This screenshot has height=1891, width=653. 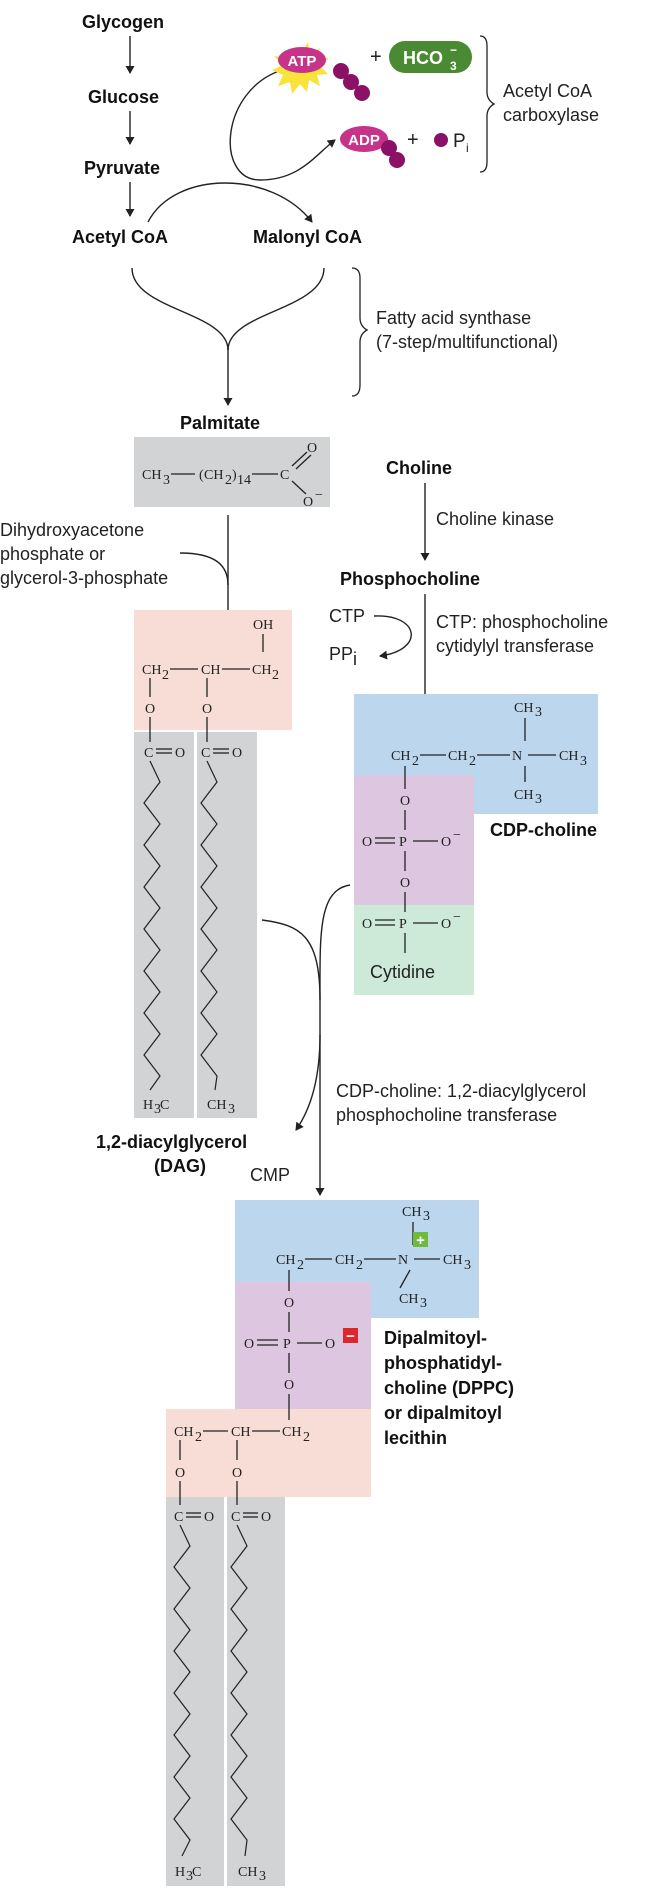 What do you see at coordinates (192, 924) in the screenshot?
I see `dag-acyl-chains: C C O O H 3 C CH 3` at bounding box center [192, 924].